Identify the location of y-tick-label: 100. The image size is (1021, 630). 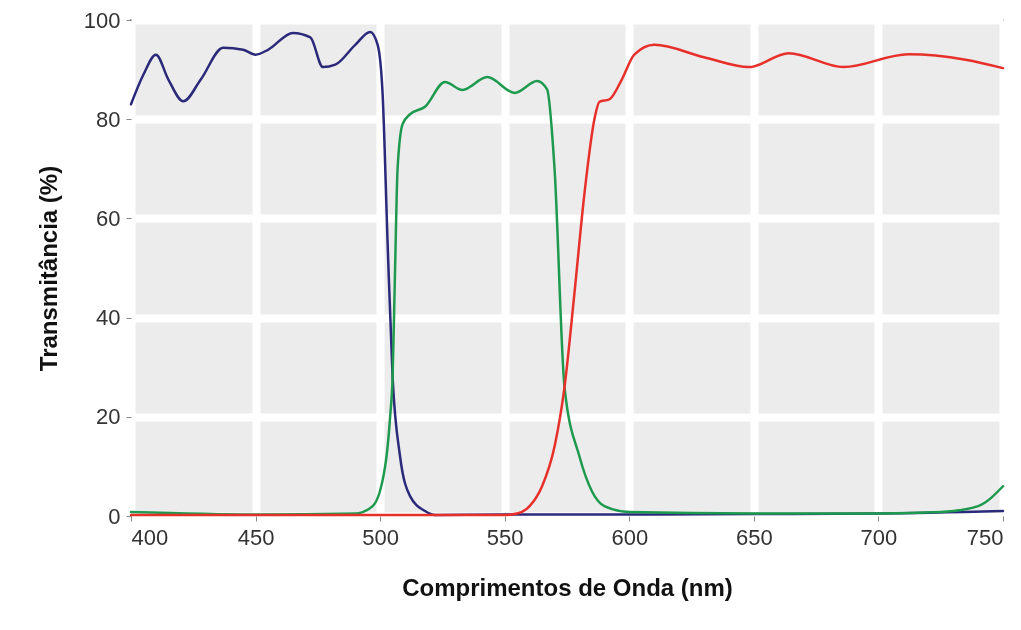
(102, 20).